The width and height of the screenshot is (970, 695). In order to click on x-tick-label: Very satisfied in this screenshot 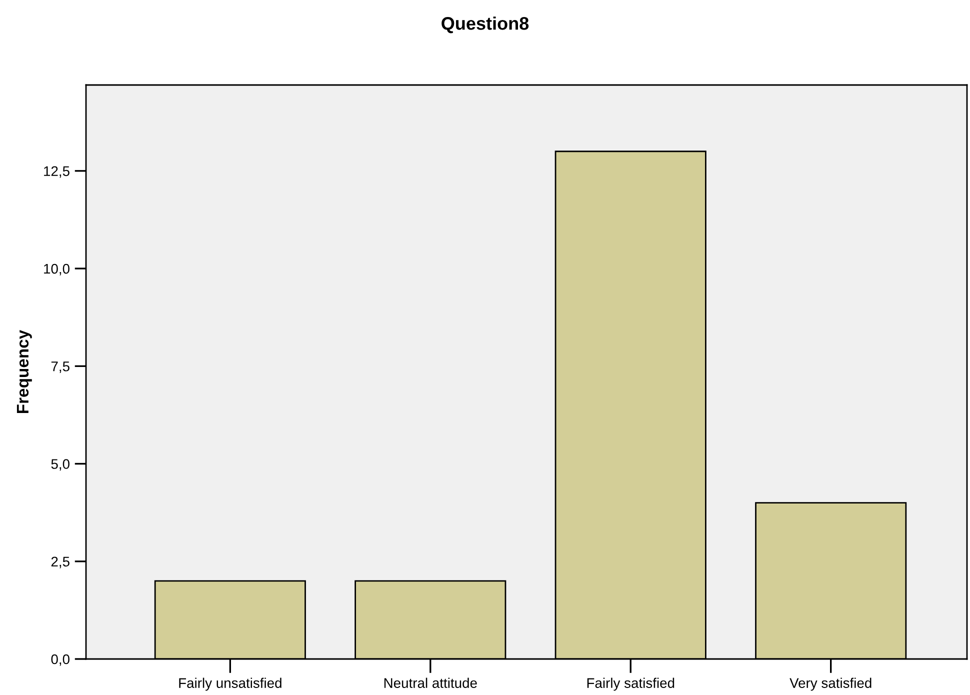, I will do `click(831, 684)`.